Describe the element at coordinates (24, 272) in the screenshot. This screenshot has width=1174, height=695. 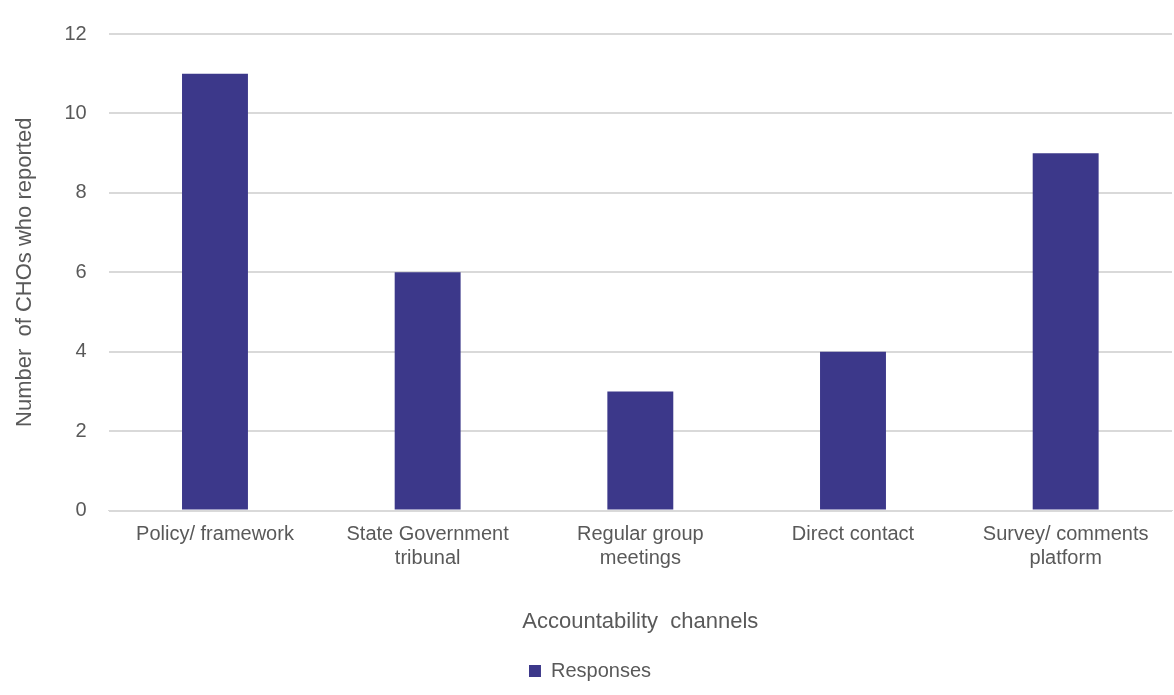
I see `y-axis-title: Number of CHOs who reported` at that location.